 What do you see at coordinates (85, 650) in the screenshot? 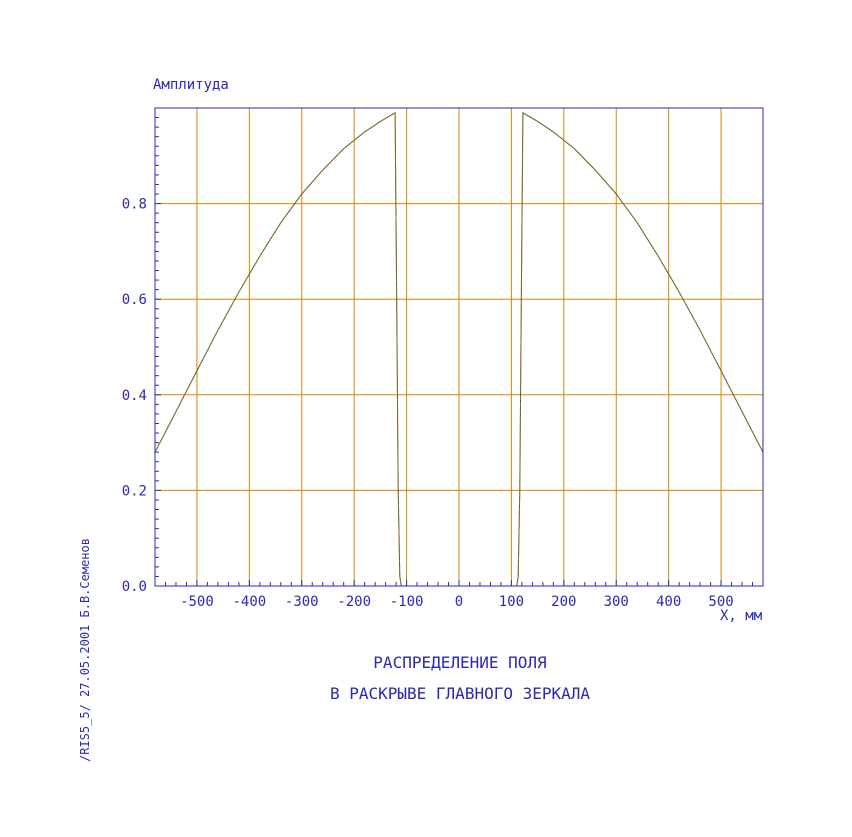
I see `side-note: /RIS5_5/ 27.05.2001 Б.В.Семенов` at bounding box center [85, 650].